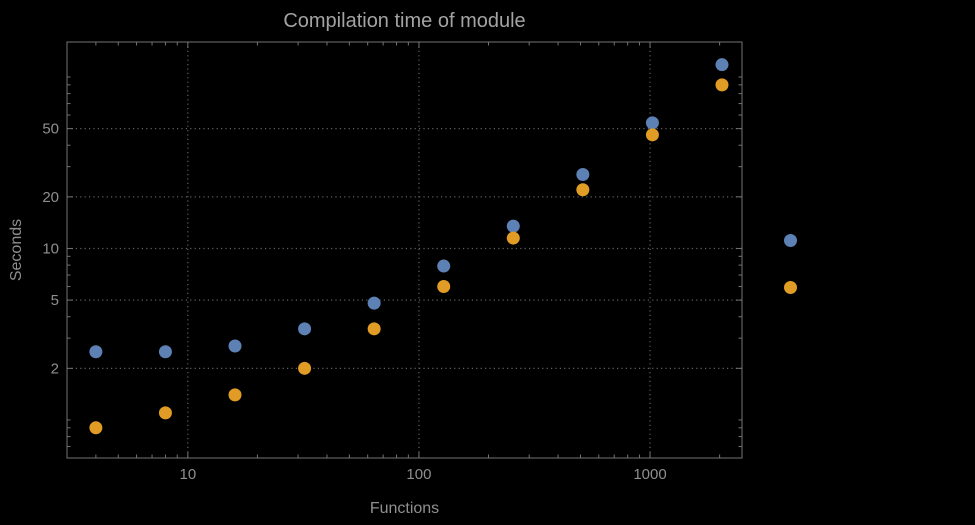  What do you see at coordinates (404, 21) in the screenshot?
I see `chart-title: Compilation time of module` at bounding box center [404, 21].